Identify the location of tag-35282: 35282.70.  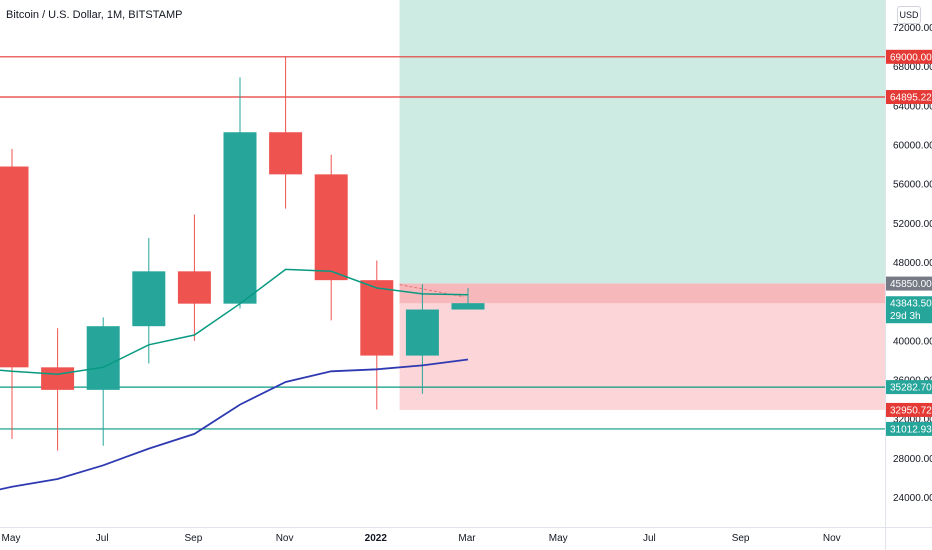
(911, 388).